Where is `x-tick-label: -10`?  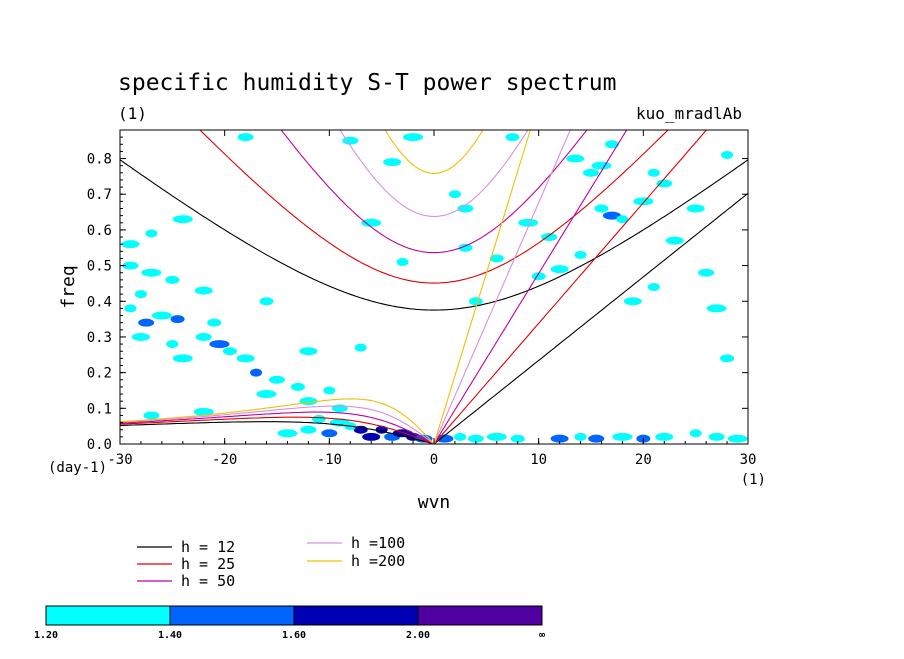
x-tick-label: -10 is located at coordinates (329, 460).